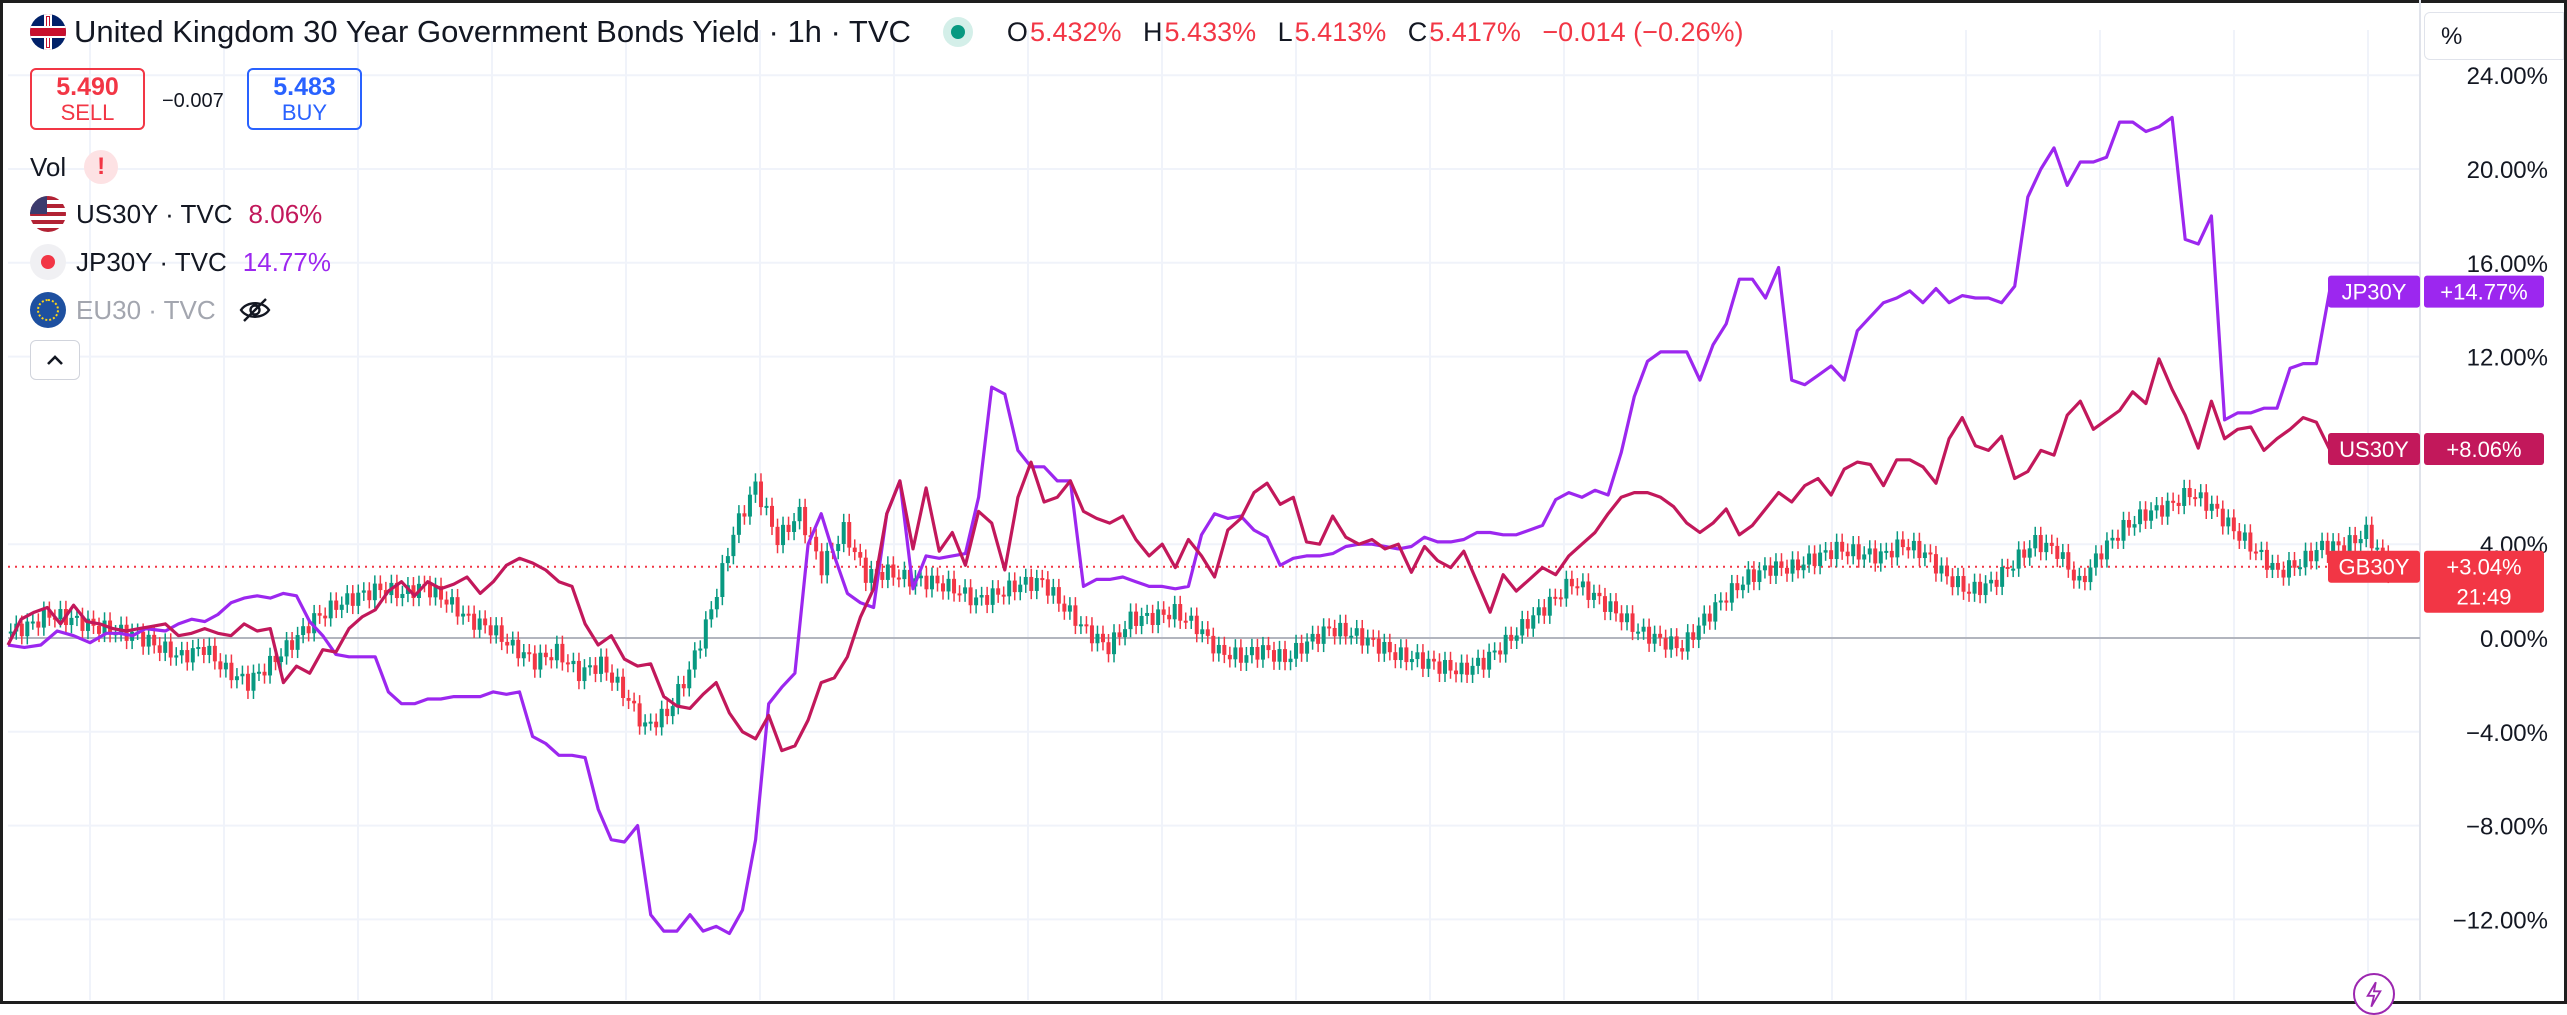  I want to click on price-label-jp30y: JP30Y +14.77%, so click(2436, 291).